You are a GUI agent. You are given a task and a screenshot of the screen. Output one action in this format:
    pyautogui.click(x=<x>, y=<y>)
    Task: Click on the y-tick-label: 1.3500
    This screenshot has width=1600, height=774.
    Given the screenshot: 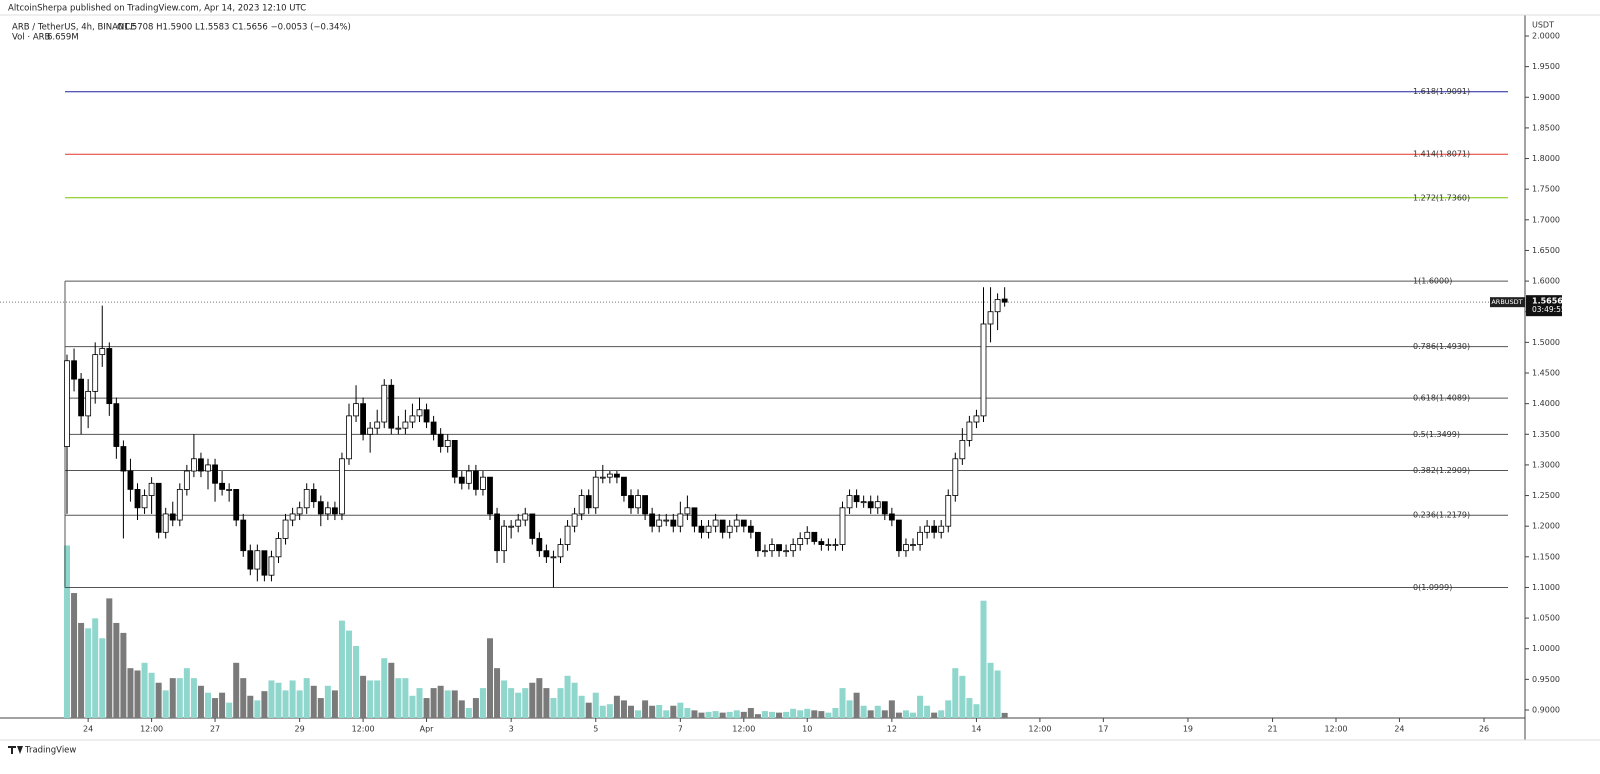 What is the action you would take?
    pyautogui.click(x=1546, y=434)
    